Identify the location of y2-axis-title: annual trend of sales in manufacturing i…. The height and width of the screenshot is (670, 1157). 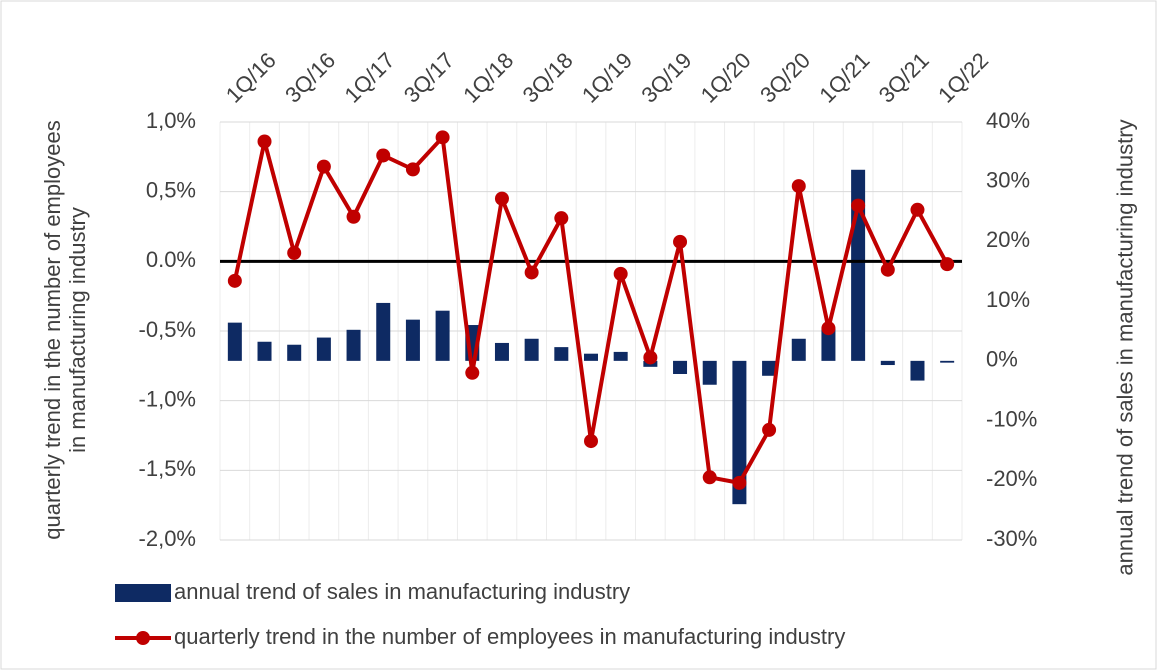
(1125, 347).